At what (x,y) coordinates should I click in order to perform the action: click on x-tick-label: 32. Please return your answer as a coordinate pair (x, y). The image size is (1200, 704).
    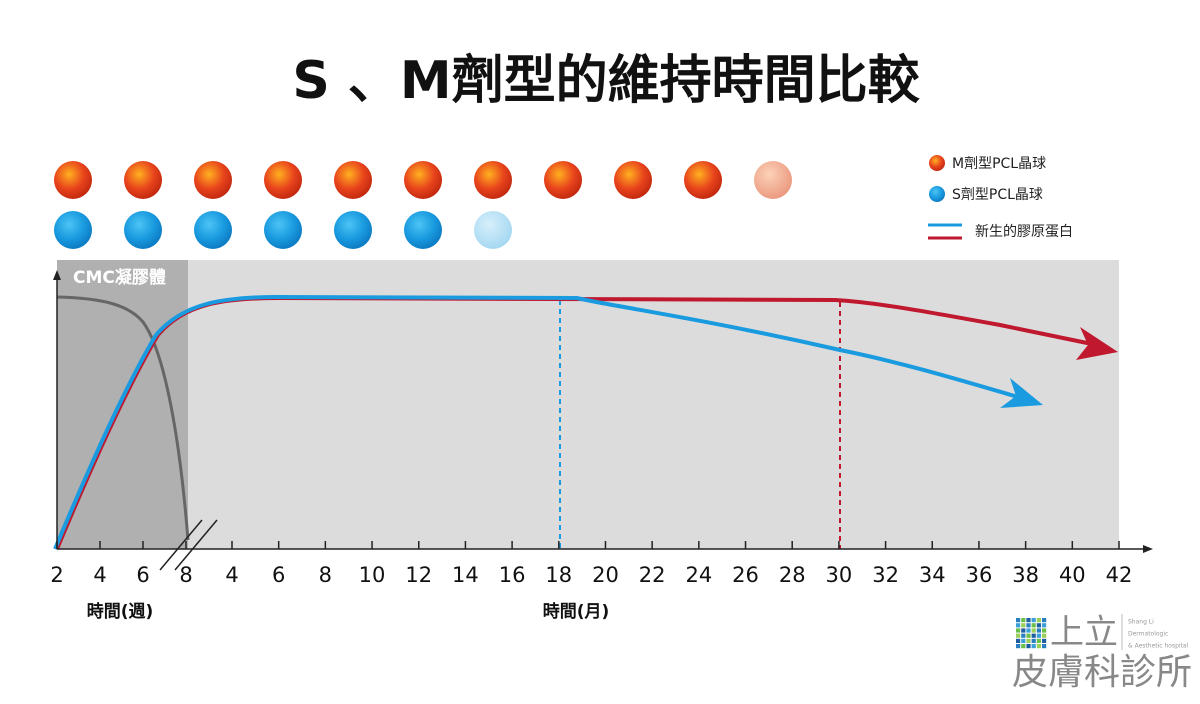
    Looking at the image, I should click on (885, 575).